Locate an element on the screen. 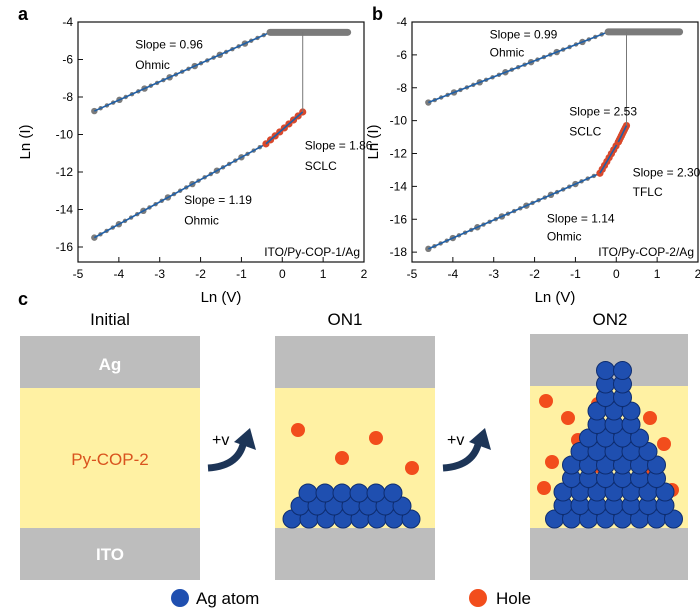 Image resolution: width=700 pixels, height=612 pixels. device-label: ITO/Py-COP-1/Ag is located at coordinates (312, 252).